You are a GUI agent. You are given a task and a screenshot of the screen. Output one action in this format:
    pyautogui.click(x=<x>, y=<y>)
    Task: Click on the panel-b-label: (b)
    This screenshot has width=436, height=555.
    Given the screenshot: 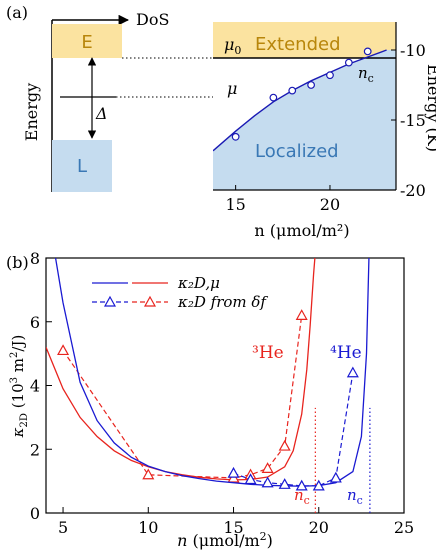 What is the action you would take?
    pyautogui.click(x=17, y=262)
    